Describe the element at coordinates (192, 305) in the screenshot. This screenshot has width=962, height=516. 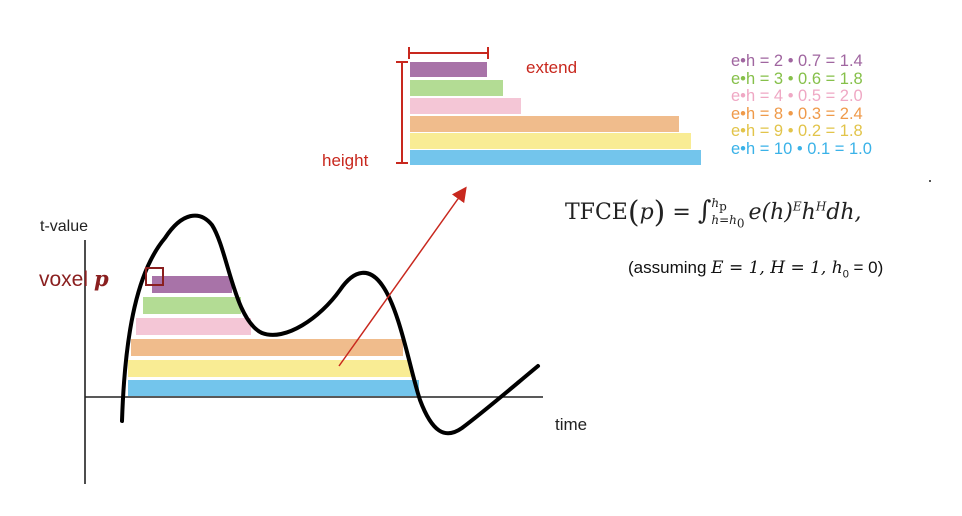
I see `curve-bar-green` at that location.